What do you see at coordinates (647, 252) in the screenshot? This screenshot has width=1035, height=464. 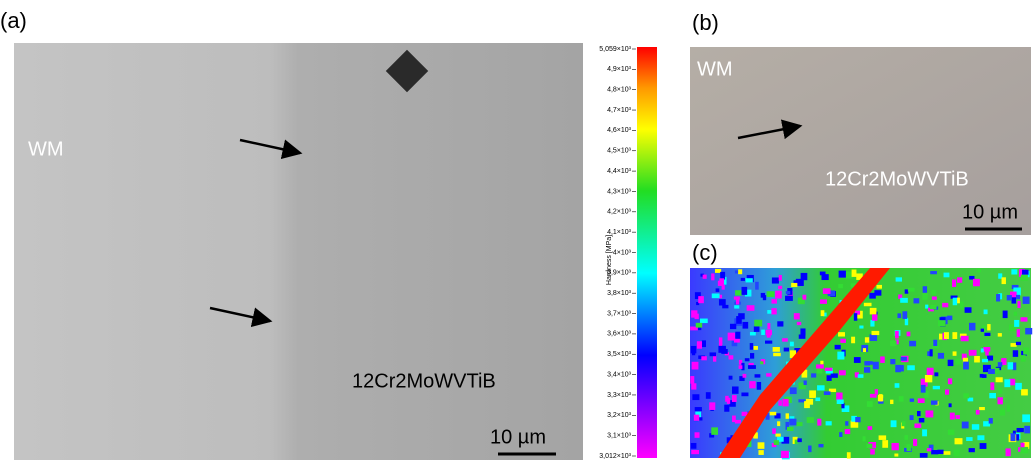 I see `colorbar` at bounding box center [647, 252].